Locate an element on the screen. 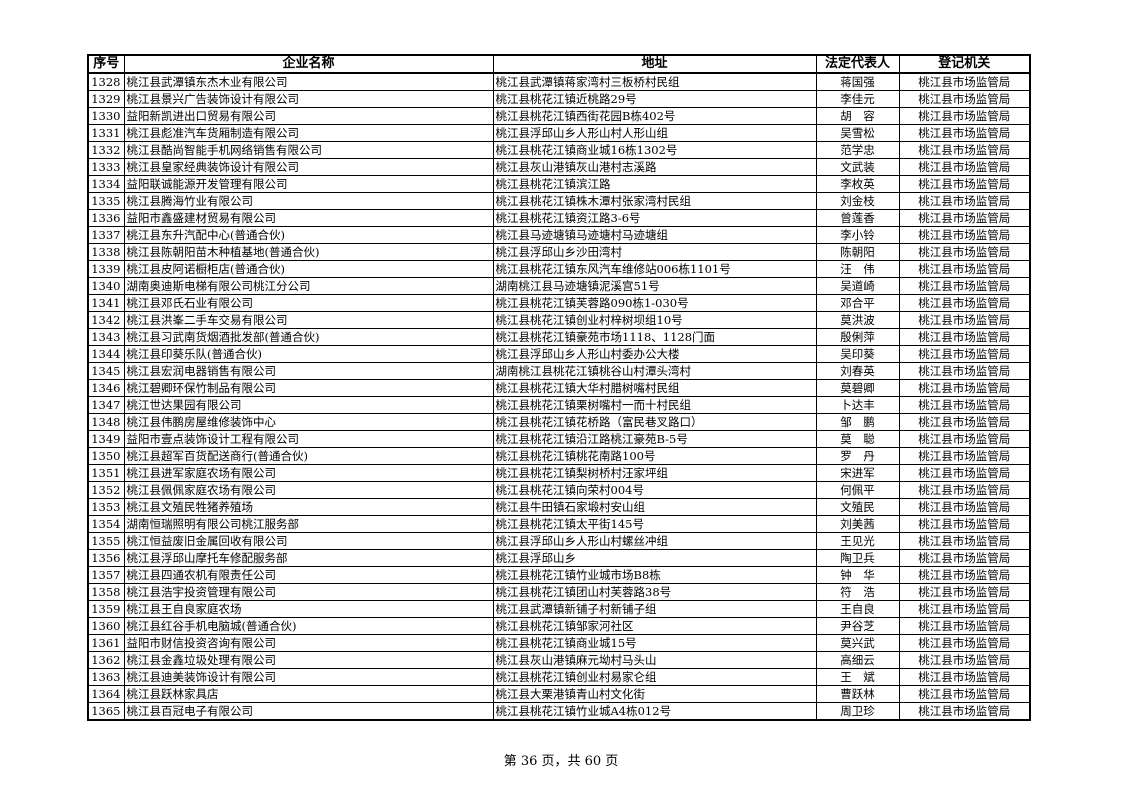 The width and height of the screenshot is (1122, 794). legal-representative-cell: 陈朝阳 is located at coordinates (857, 252).